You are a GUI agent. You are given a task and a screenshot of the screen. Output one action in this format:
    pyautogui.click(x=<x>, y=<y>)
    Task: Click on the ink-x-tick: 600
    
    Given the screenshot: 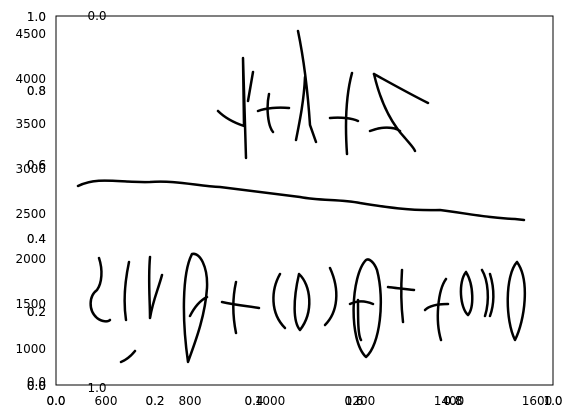 What is the action you would take?
    pyautogui.click(x=106, y=401)
    